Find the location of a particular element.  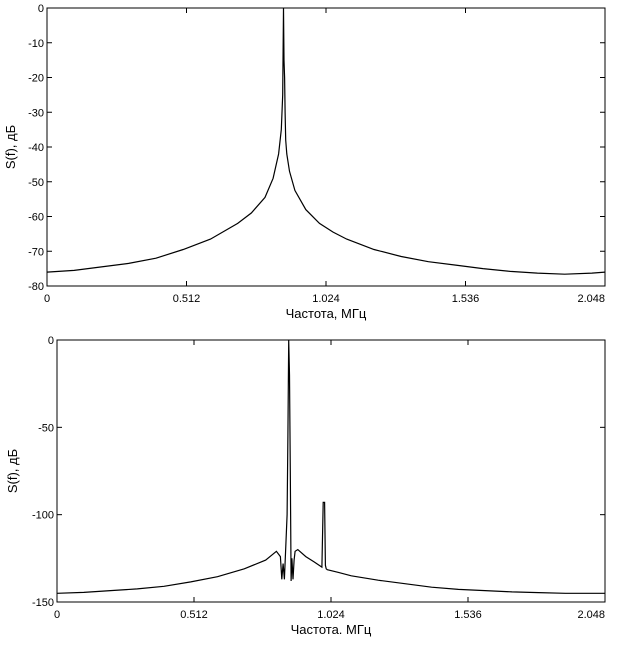

x-axis-label: Частота. МГц is located at coordinates (331, 629).